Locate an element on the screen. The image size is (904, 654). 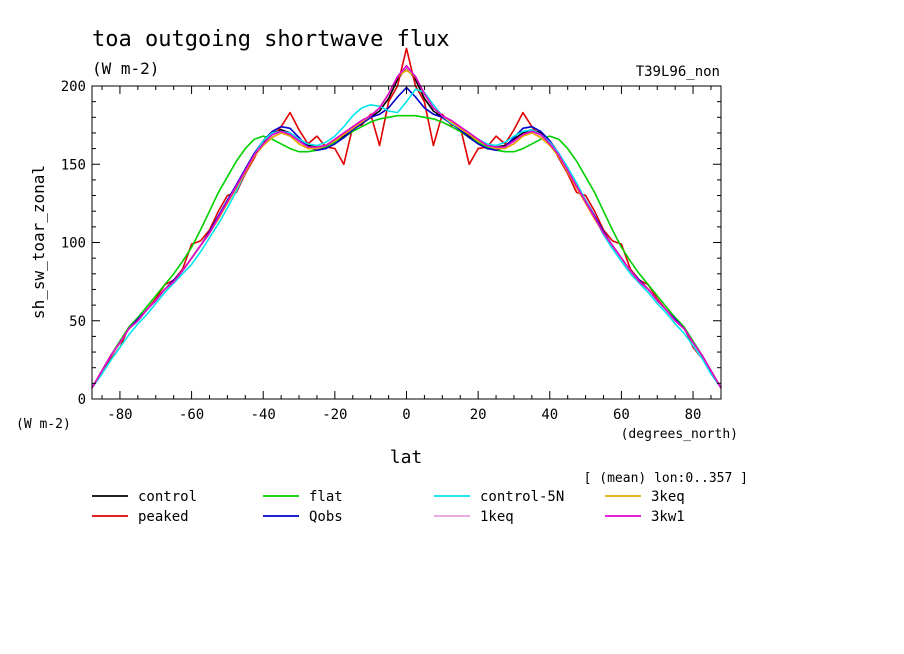
region-note: [ (mean) lon:0..357 ] is located at coordinates (666, 478).